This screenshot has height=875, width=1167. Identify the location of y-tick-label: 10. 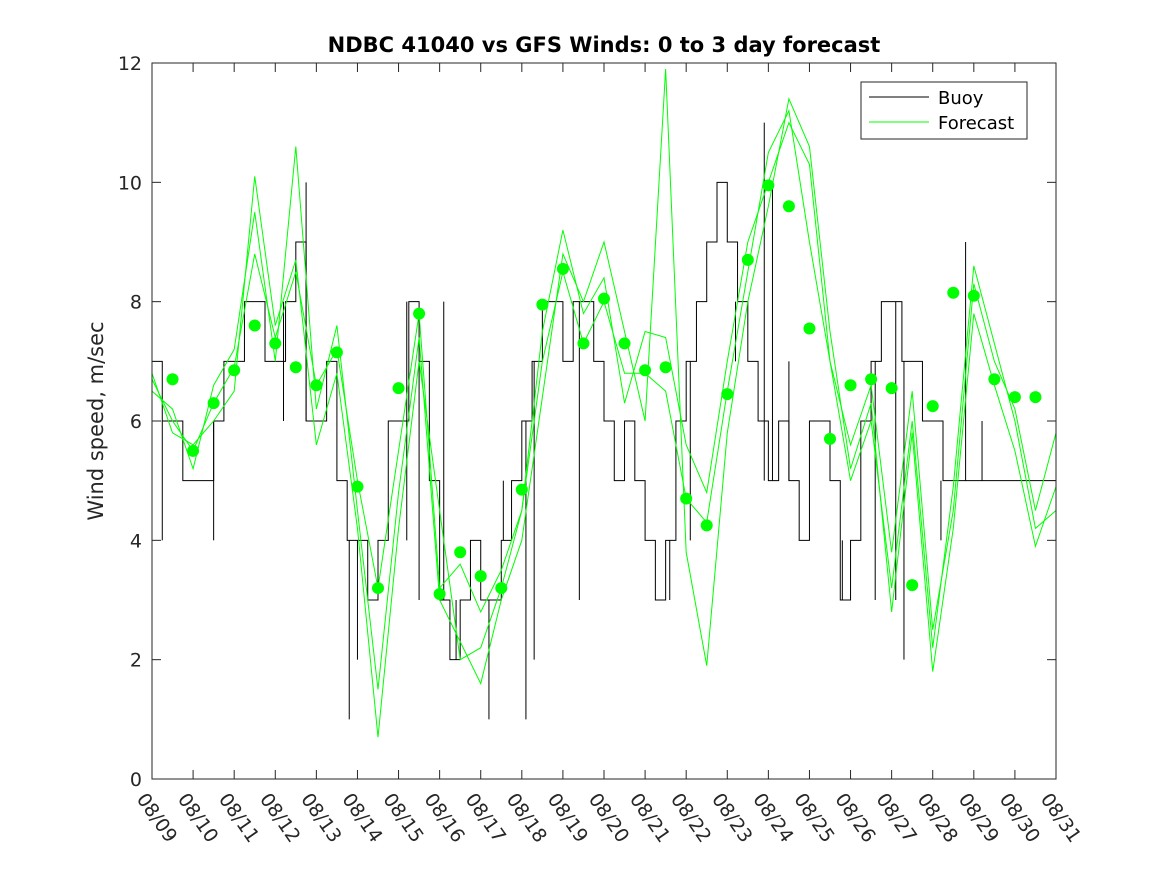
(130, 183).